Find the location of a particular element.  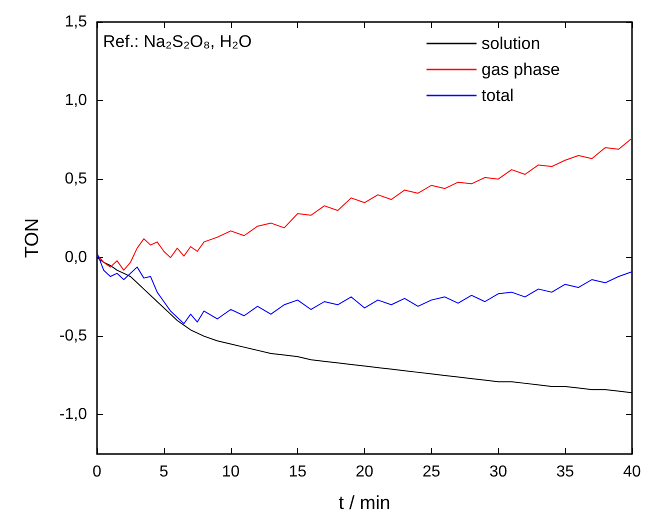

y-tick-label: 0,5 is located at coordinates (76, 179).